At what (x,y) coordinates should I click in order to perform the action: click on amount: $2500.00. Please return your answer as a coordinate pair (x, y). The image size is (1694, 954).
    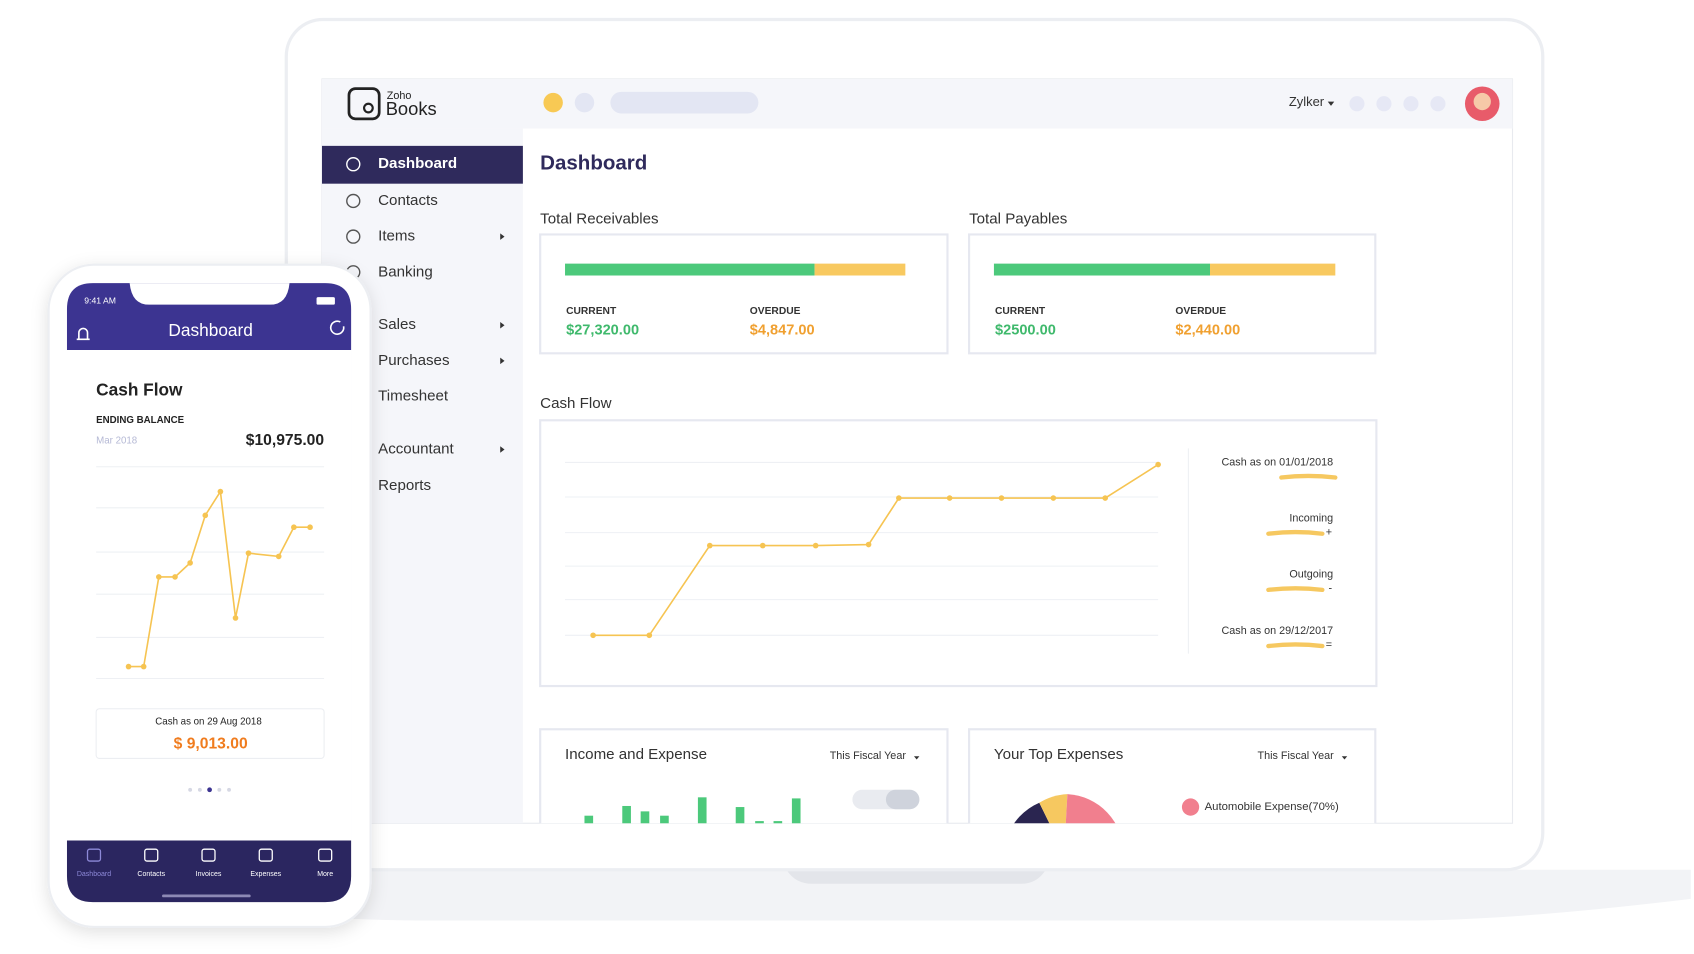
    Looking at the image, I should click on (1025, 330).